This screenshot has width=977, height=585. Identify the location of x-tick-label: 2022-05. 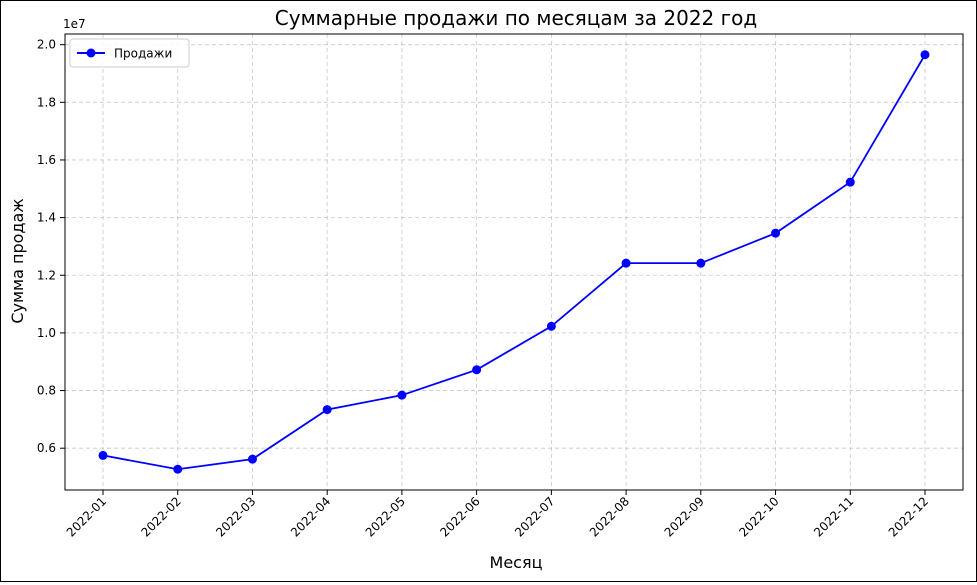
(385, 516).